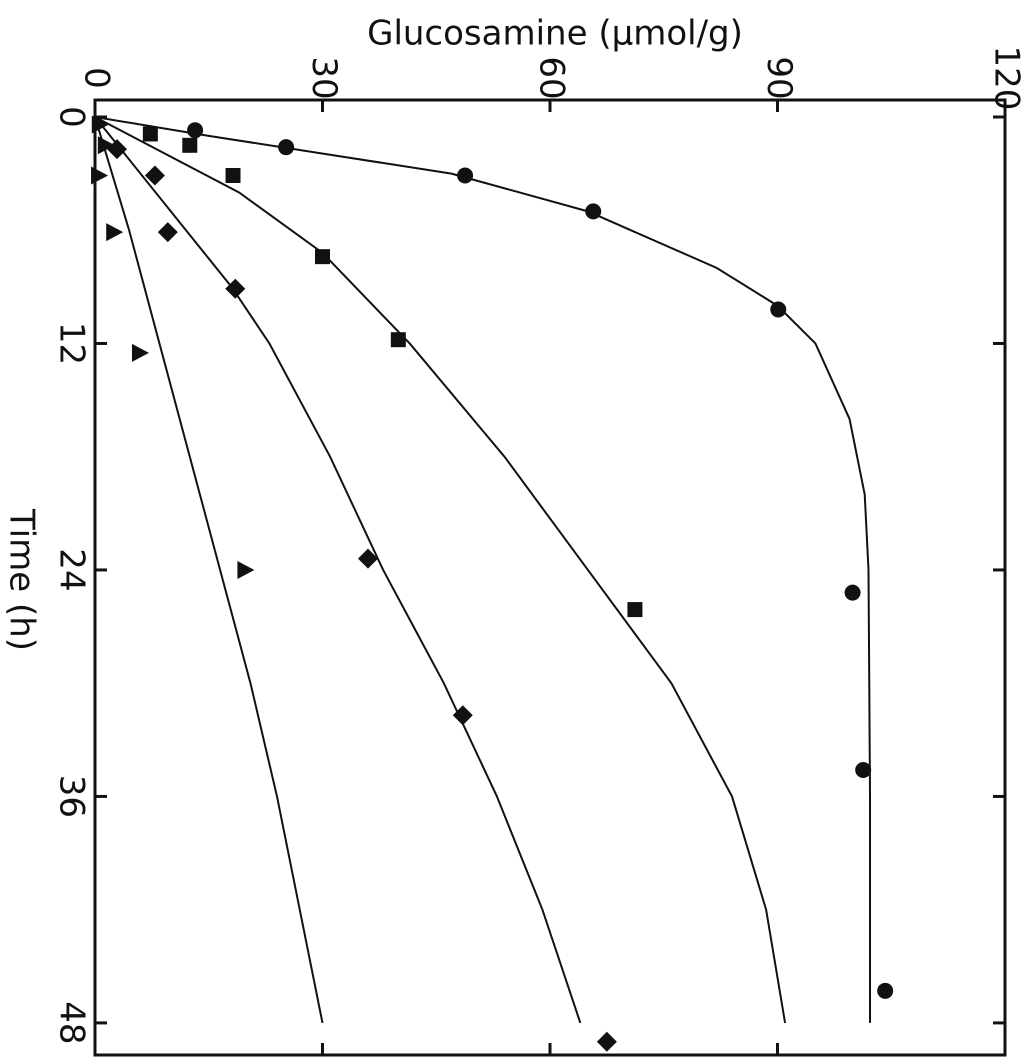  I want to click on x-tick-label: 24, so click(72, 569).